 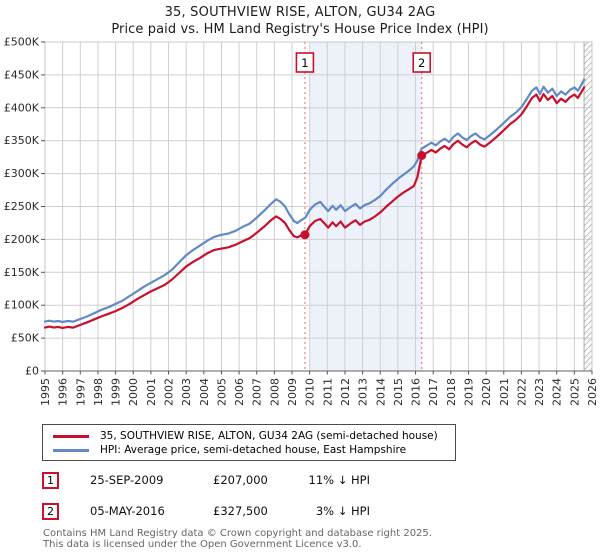 I want to click on x-tick-label: 2017, so click(x=433, y=392).